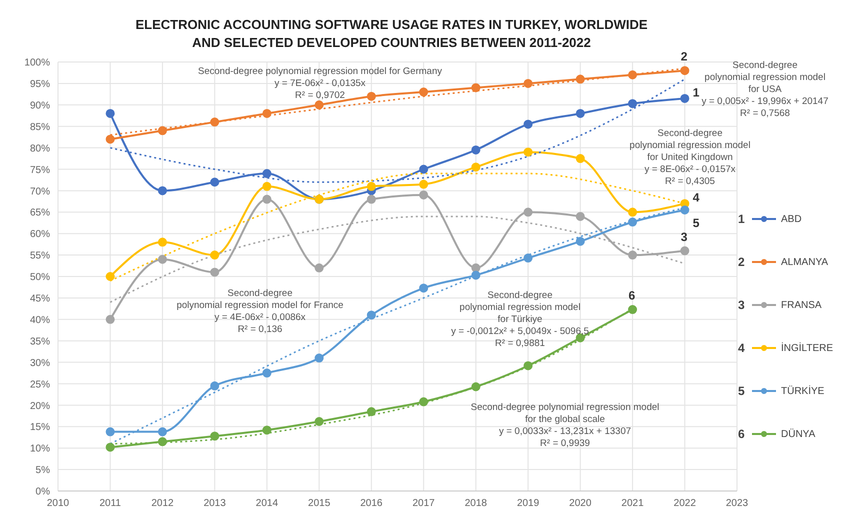  What do you see at coordinates (267, 504) in the screenshot?
I see `x-tick-label: 2014` at bounding box center [267, 504].